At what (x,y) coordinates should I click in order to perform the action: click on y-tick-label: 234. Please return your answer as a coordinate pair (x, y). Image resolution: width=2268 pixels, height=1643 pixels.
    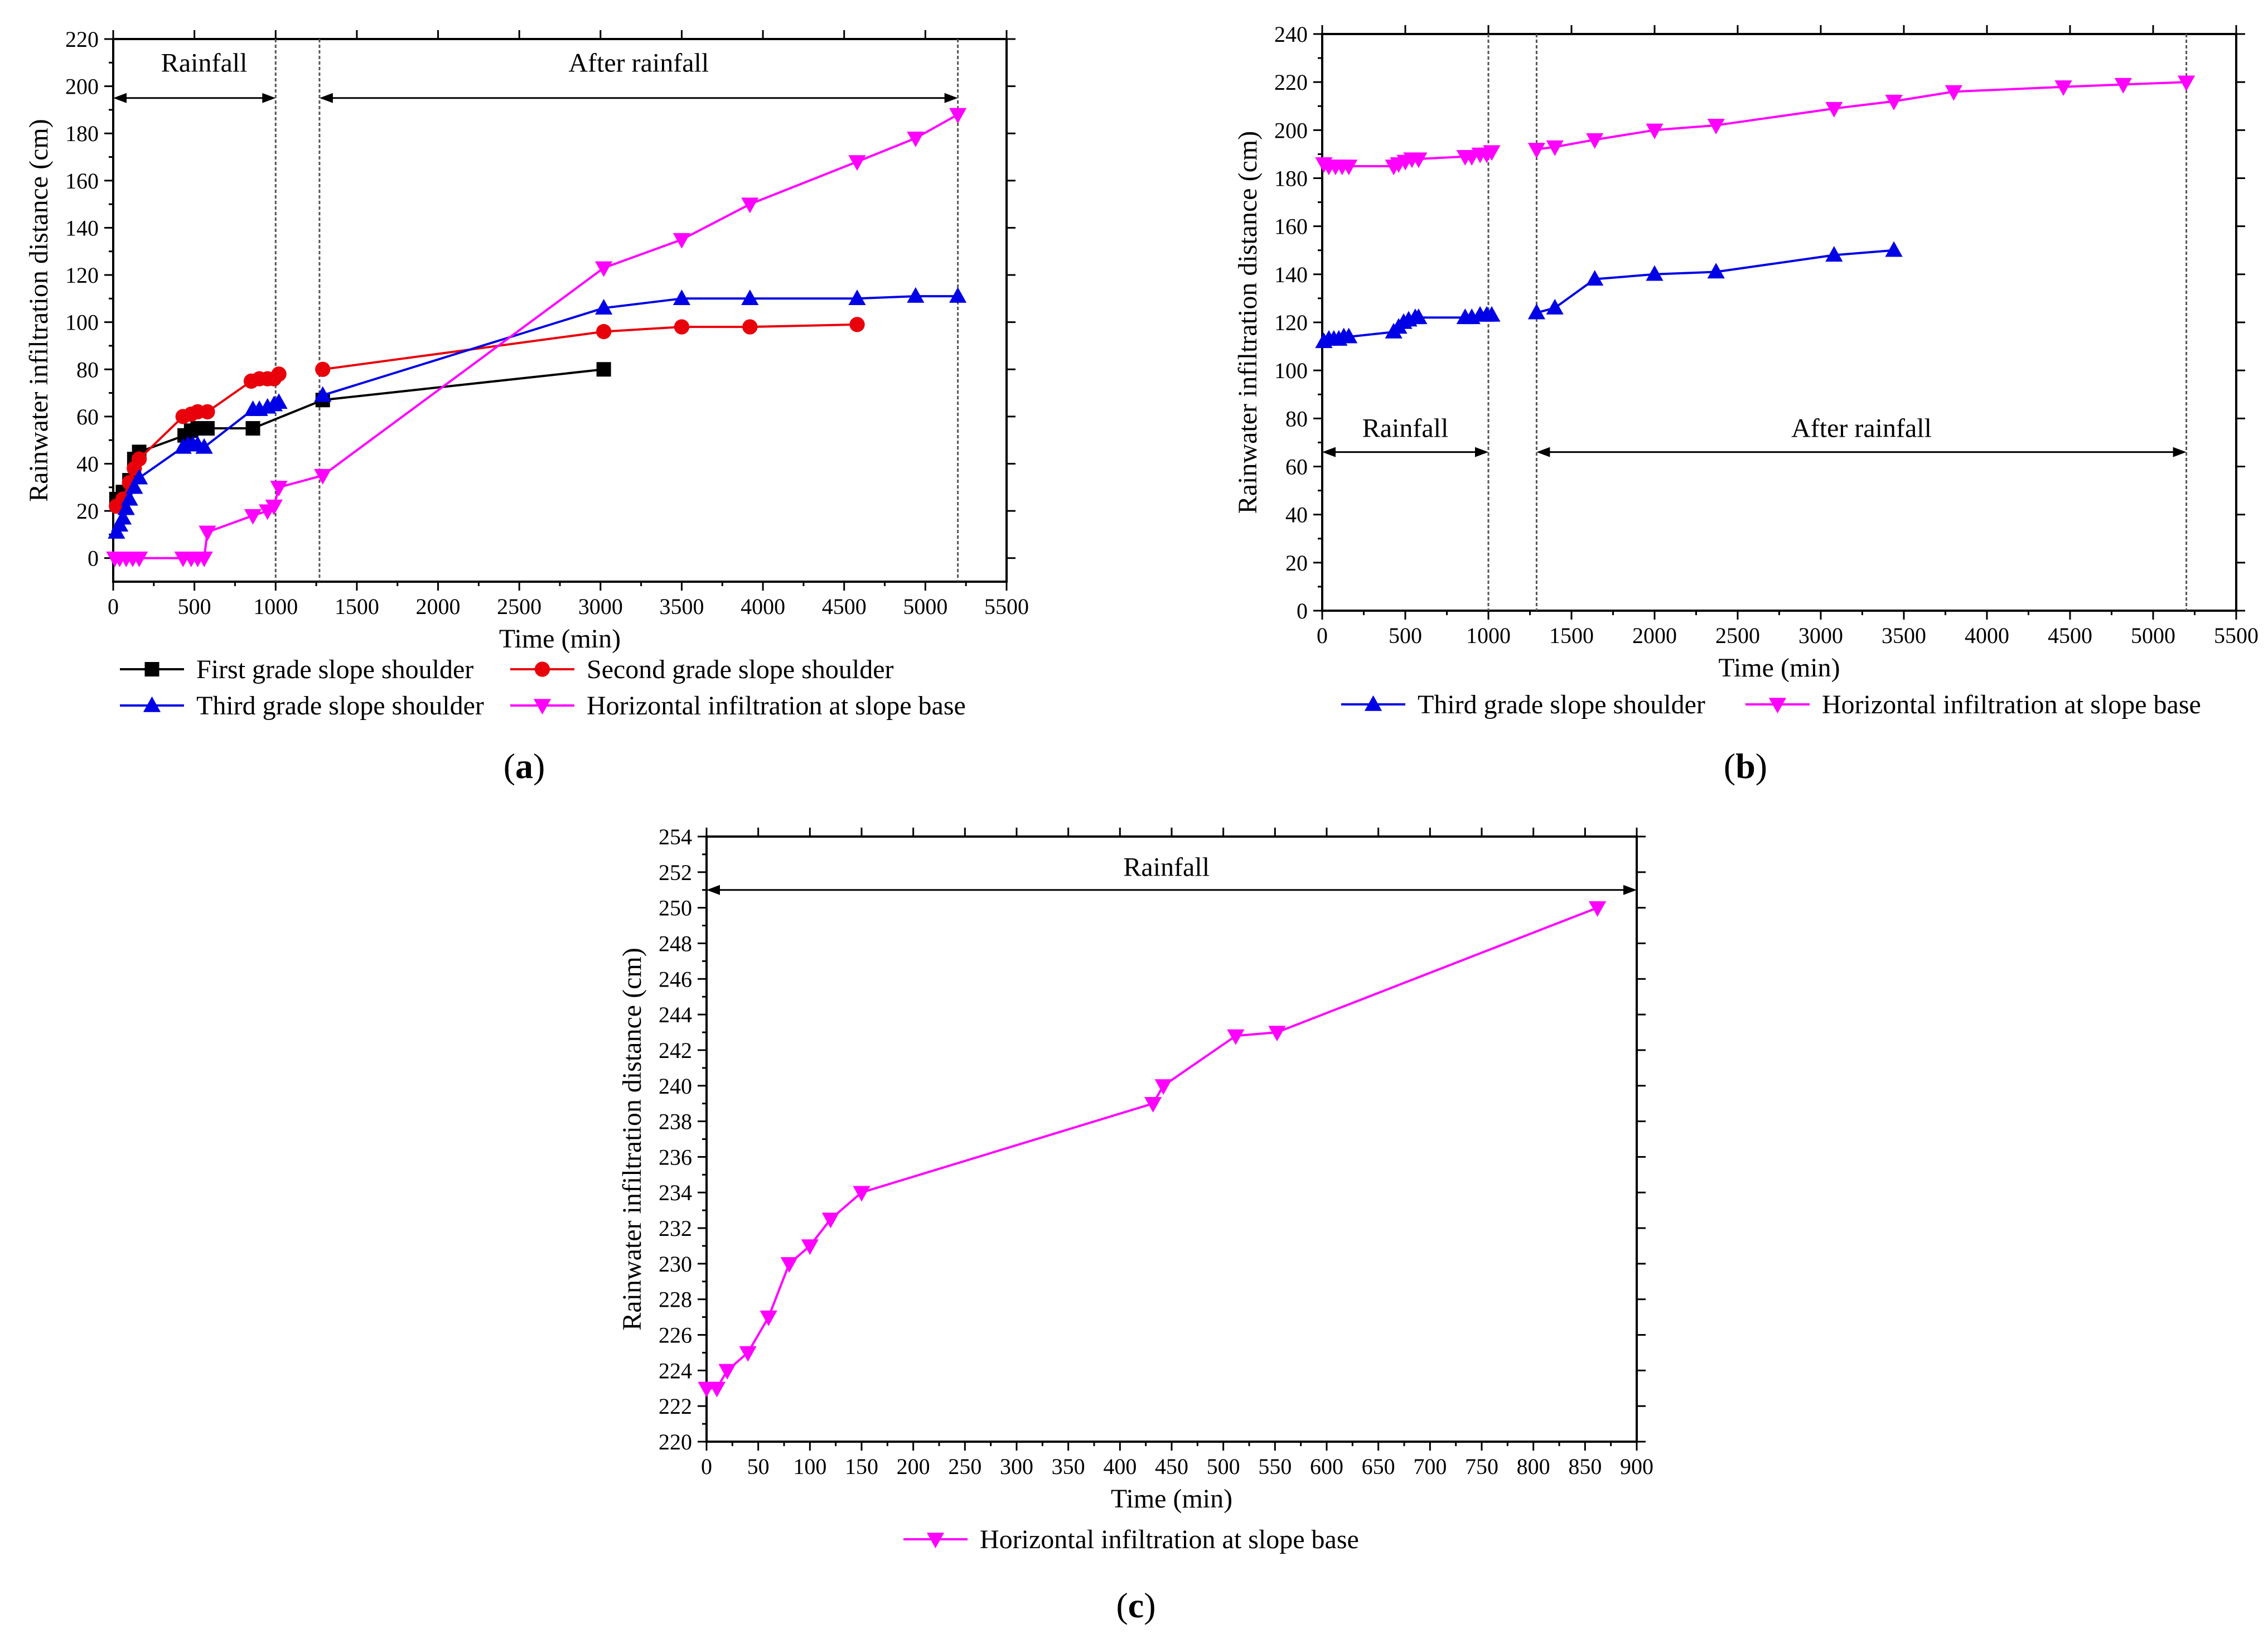
    Looking at the image, I should click on (675, 1192).